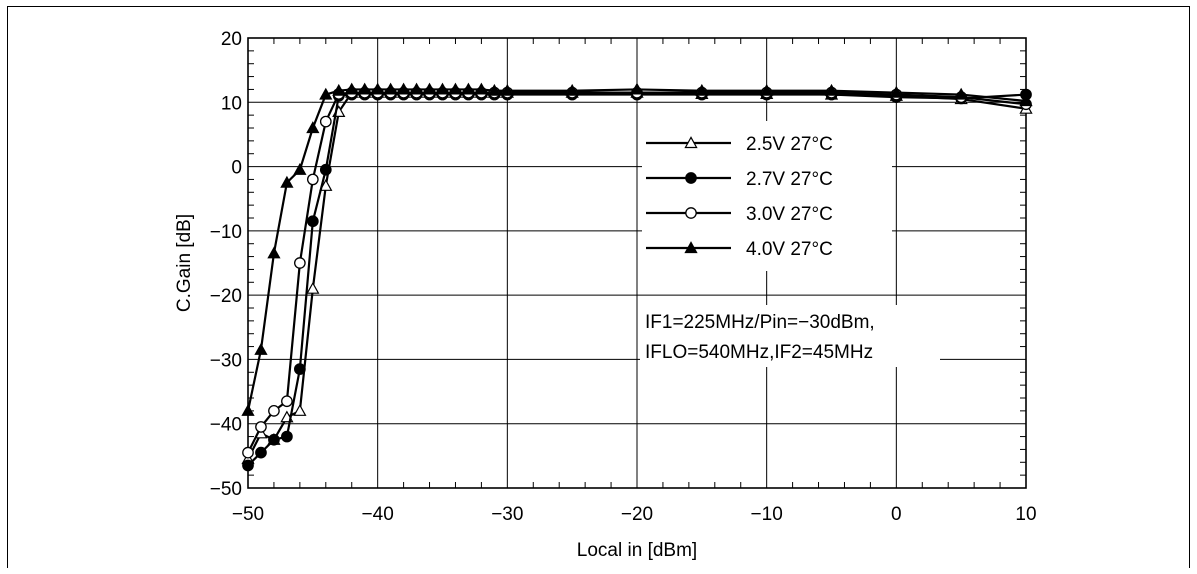 The width and height of the screenshot is (1197, 574). What do you see at coordinates (226, 296) in the screenshot?
I see `y-tick-label: −20` at bounding box center [226, 296].